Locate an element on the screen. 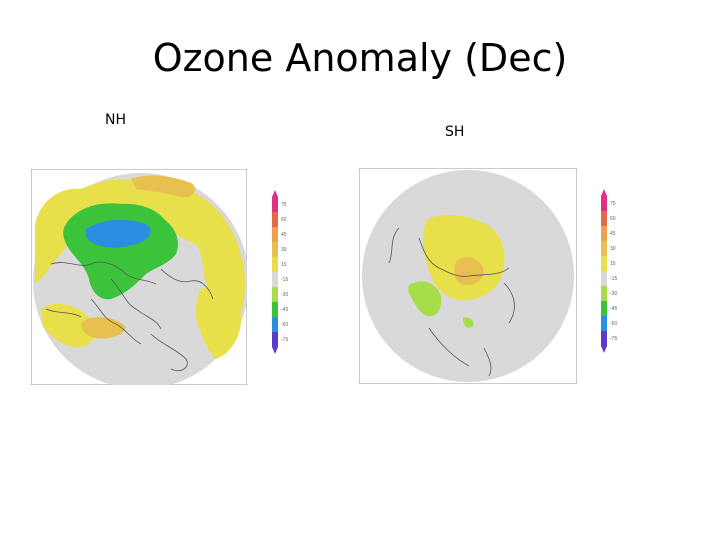 This screenshot has height=540, width=720. nh-colorbar: 75 60 45 30 15 -15 -30 -45 -60 -75 is located at coordinates (283, 274).